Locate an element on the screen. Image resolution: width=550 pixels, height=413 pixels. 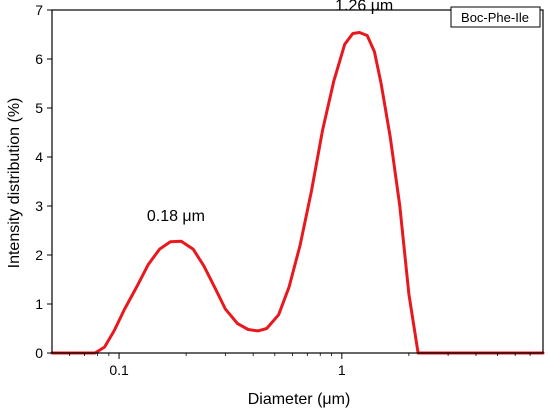
legend: Boc-Phe-Ile is located at coordinates (495, 17).